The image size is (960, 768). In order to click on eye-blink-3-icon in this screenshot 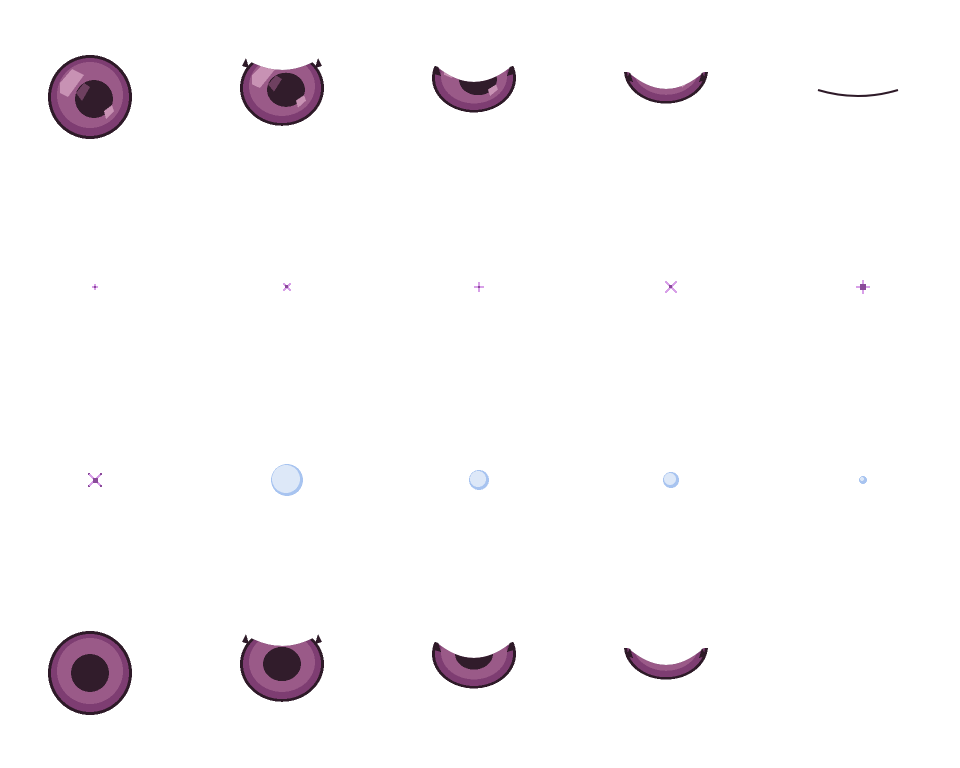, I will do `click(666, 88)`.